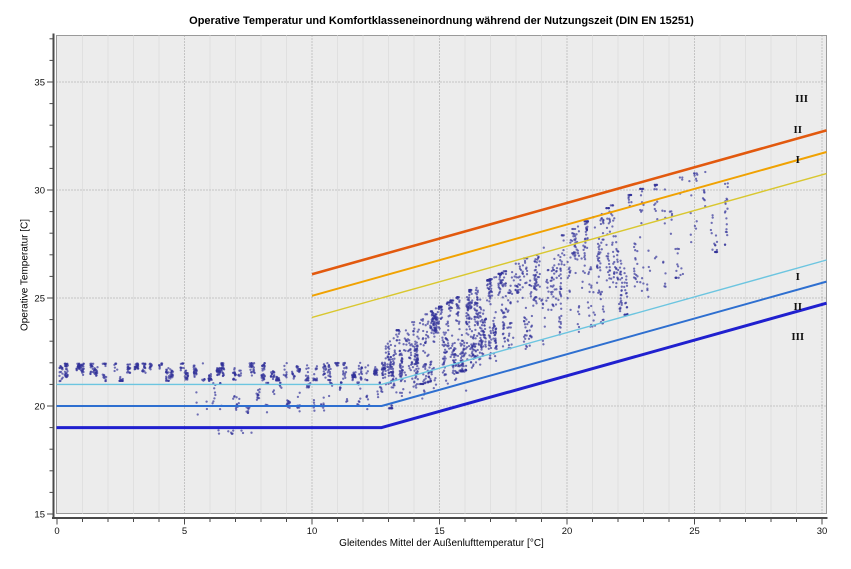  What do you see at coordinates (39, 407) in the screenshot?
I see `y-tick-label: 20` at bounding box center [39, 407].